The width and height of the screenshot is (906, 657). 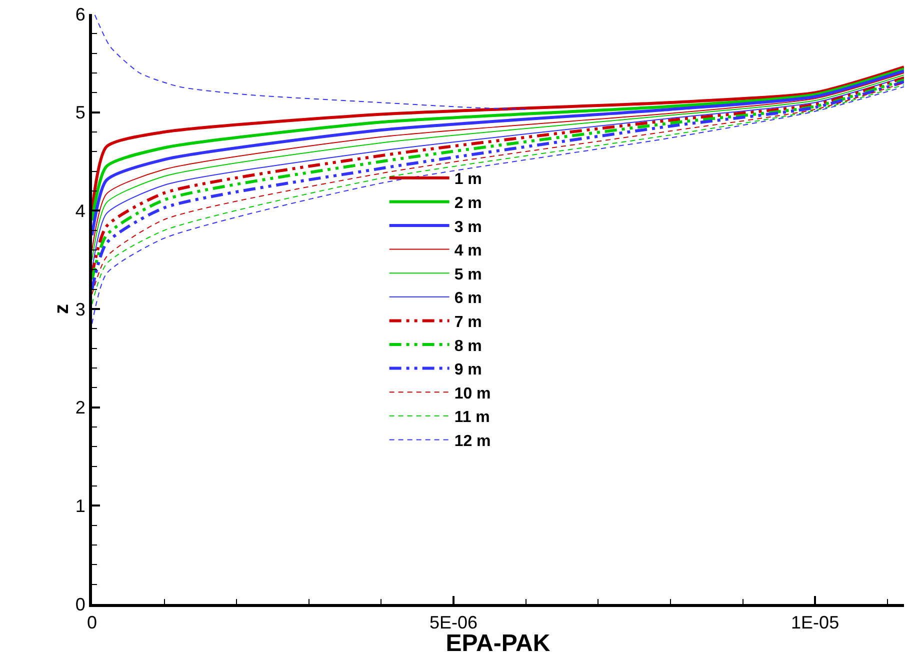 I want to click on y-axis-title: z, so click(x=61, y=309).